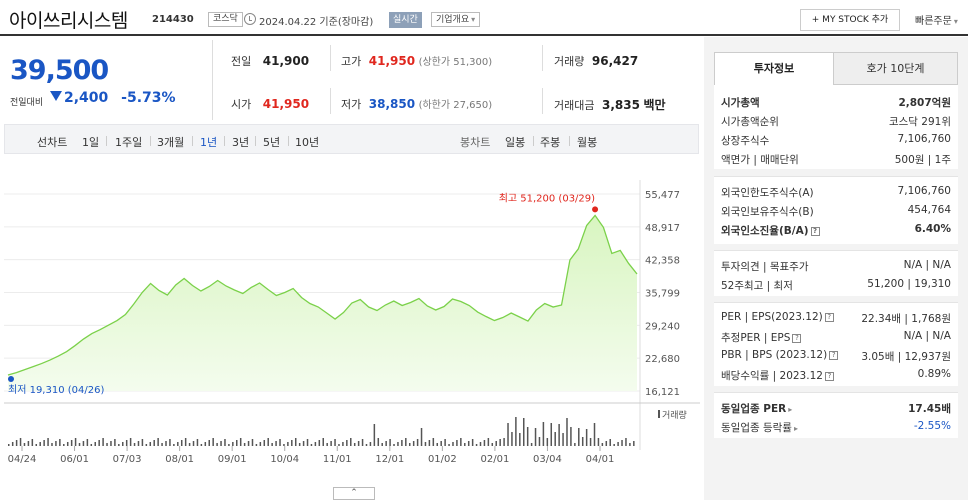  What do you see at coordinates (850, 20) in the screenshot?
I see `add-my-stock-button: + MY STOCK 추가` at bounding box center [850, 20].